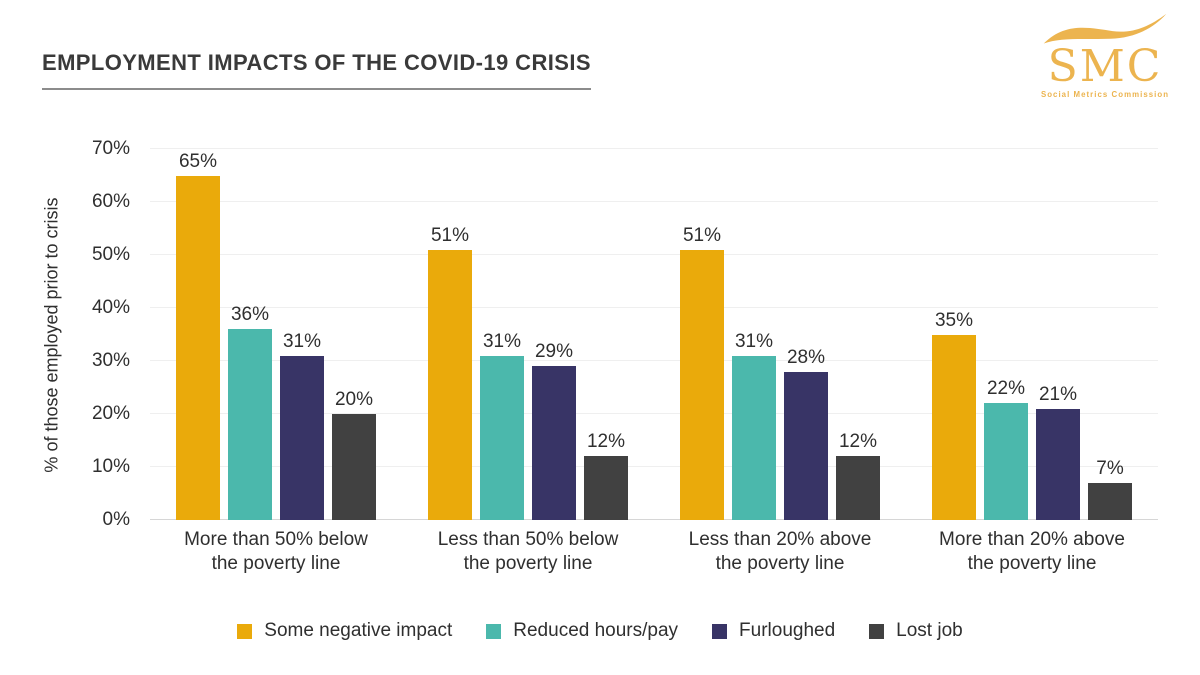 The height and width of the screenshot is (675, 1200). What do you see at coordinates (596, 630) in the screenshot?
I see `legend-label: Reduced hours/pay` at bounding box center [596, 630].